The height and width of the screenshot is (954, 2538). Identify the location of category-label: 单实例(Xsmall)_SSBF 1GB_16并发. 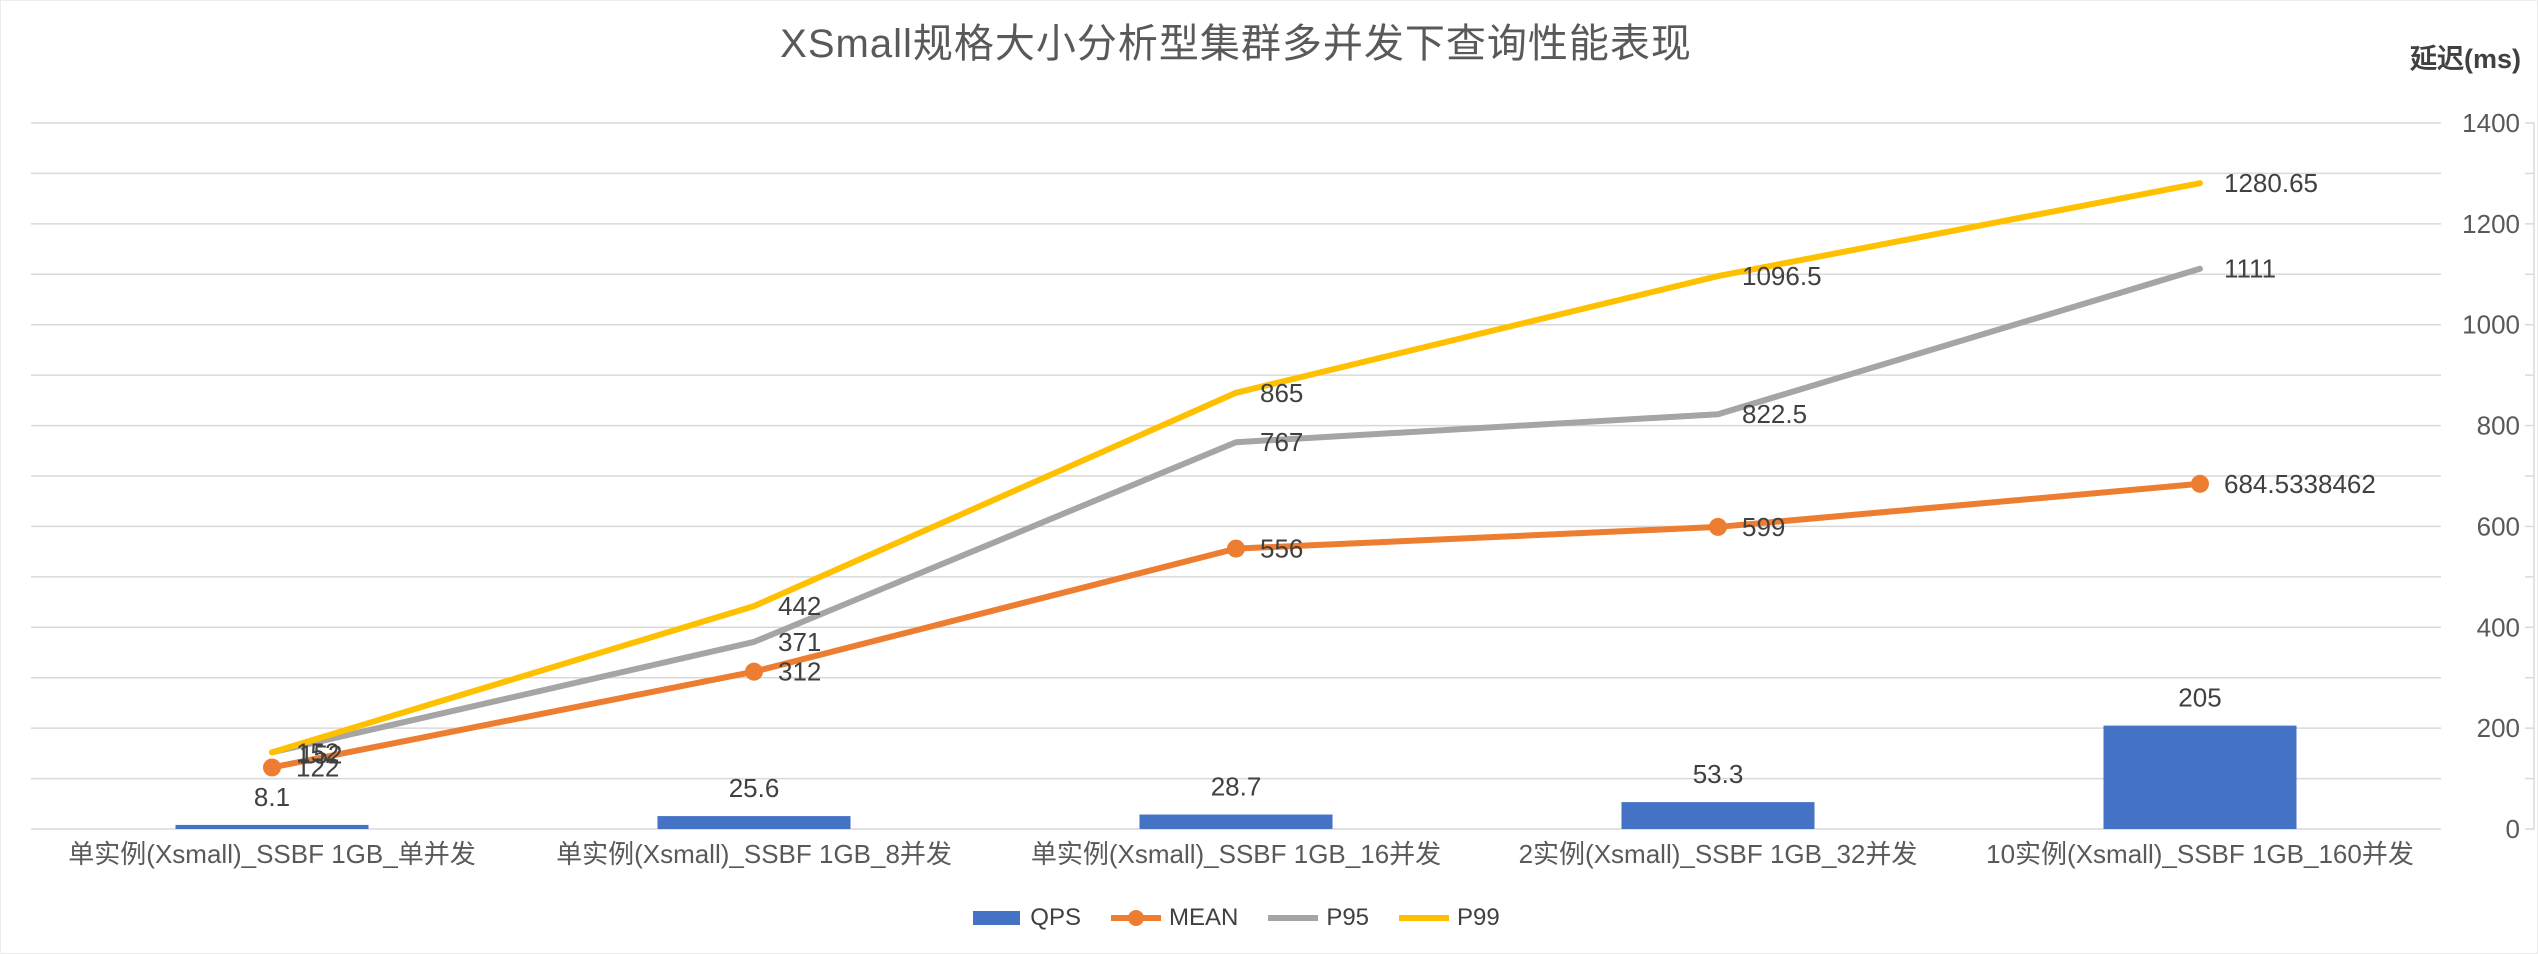
(1236, 854).